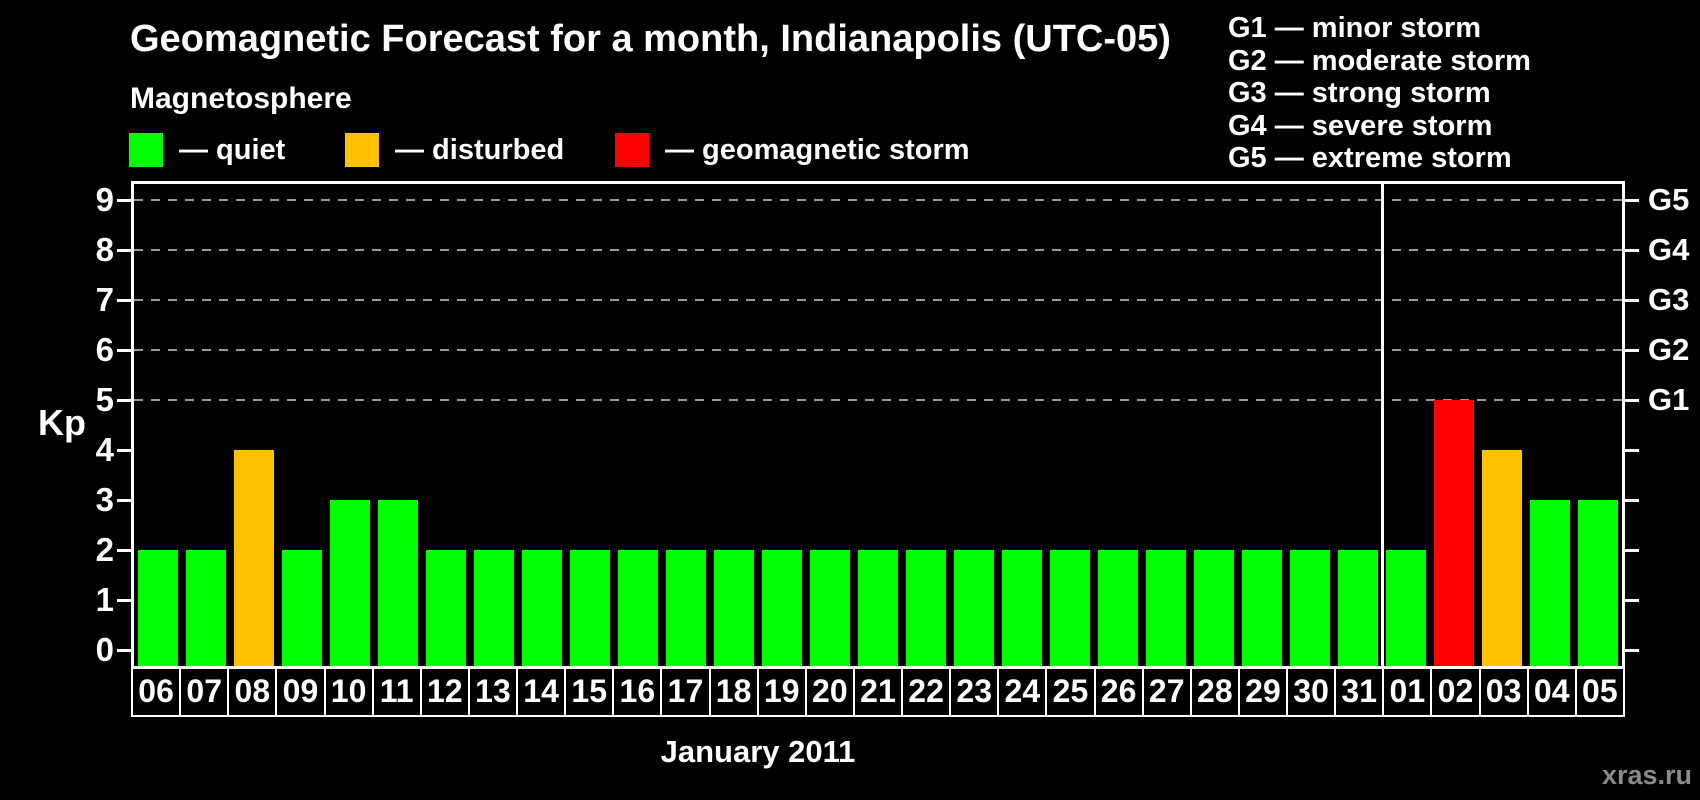 The height and width of the screenshot is (800, 1700). Describe the element at coordinates (1646, 775) in the screenshot. I see `watermark: xras.ru` at that location.